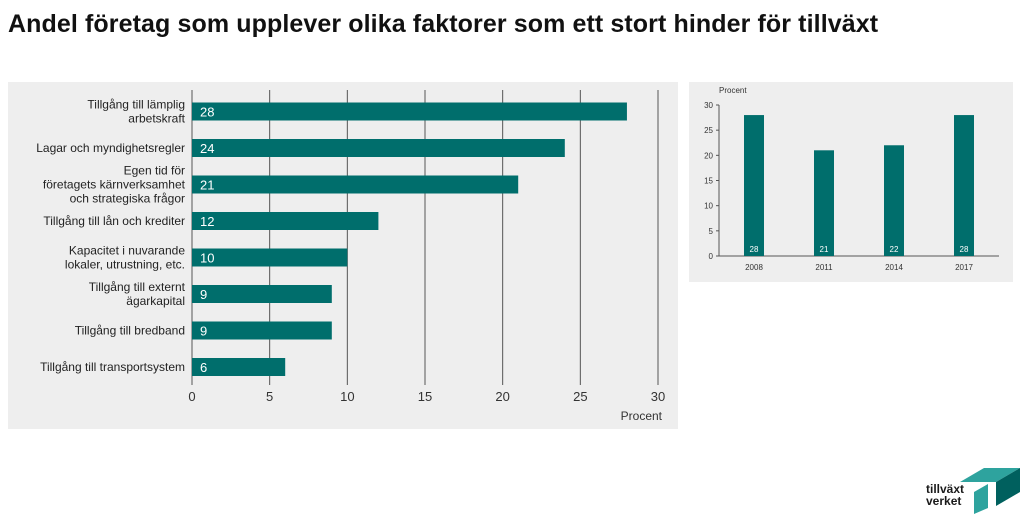 This screenshot has width=1024, height=517. Describe the element at coordinates (130, 331) in the screenshot. I see `category-label: Tillgång till bredband` at that location.